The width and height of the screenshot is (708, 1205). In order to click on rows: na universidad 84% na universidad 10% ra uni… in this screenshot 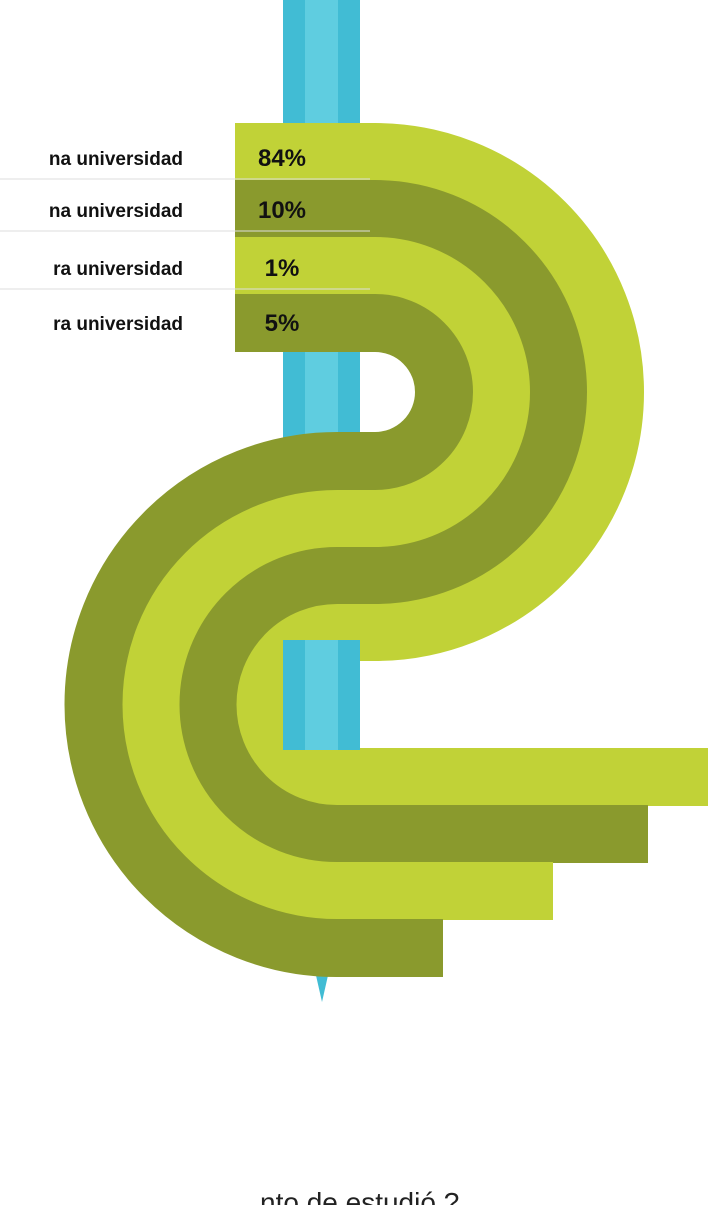, I will do `click(185, 241)`.